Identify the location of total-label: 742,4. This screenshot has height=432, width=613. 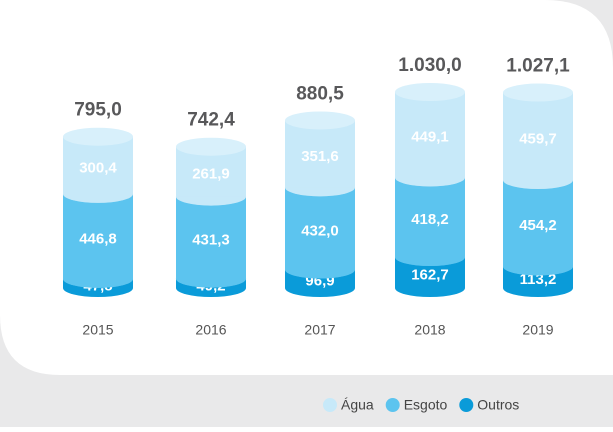
(211, 120).